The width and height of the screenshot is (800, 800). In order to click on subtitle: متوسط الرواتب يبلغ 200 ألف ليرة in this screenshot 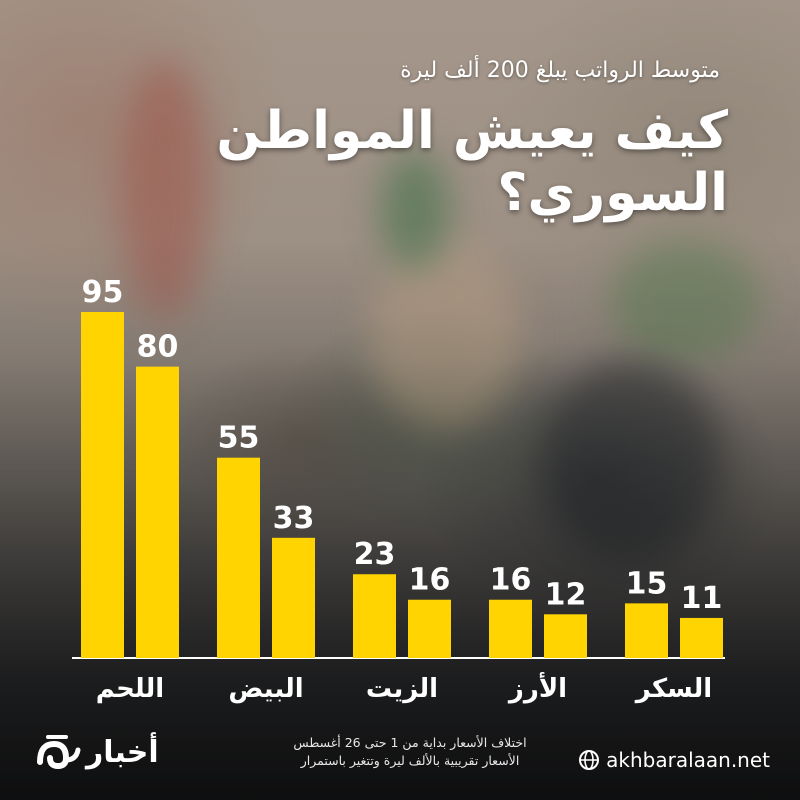, I will do `click(560, 70)`.